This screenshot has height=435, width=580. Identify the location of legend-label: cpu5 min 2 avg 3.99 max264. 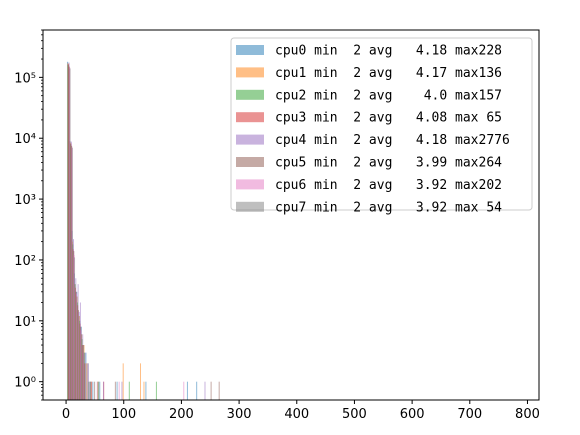
(388, 163).